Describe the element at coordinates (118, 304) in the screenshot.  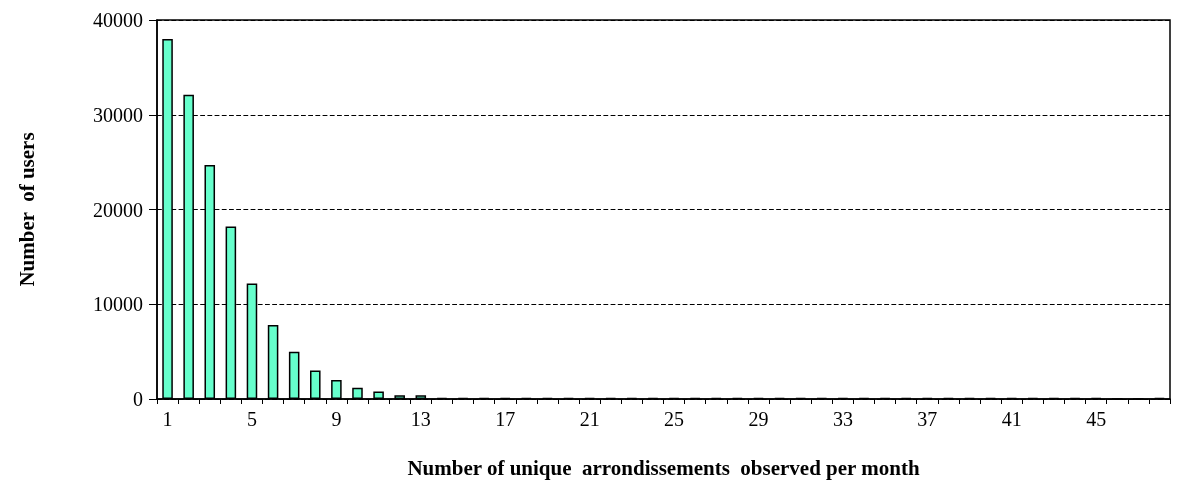
I see `y-tick-label: 10000` at that location.